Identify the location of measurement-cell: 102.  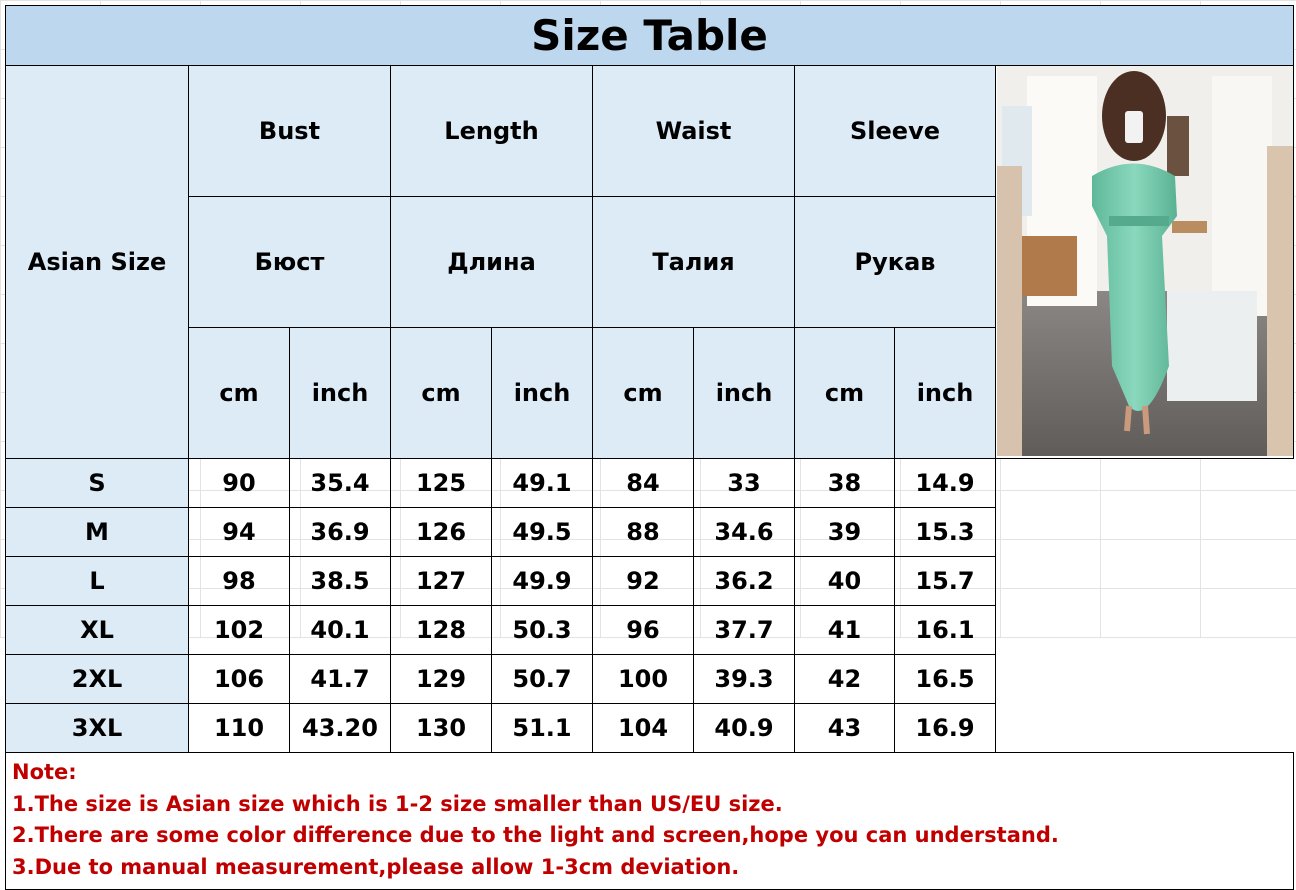
(239, 630).